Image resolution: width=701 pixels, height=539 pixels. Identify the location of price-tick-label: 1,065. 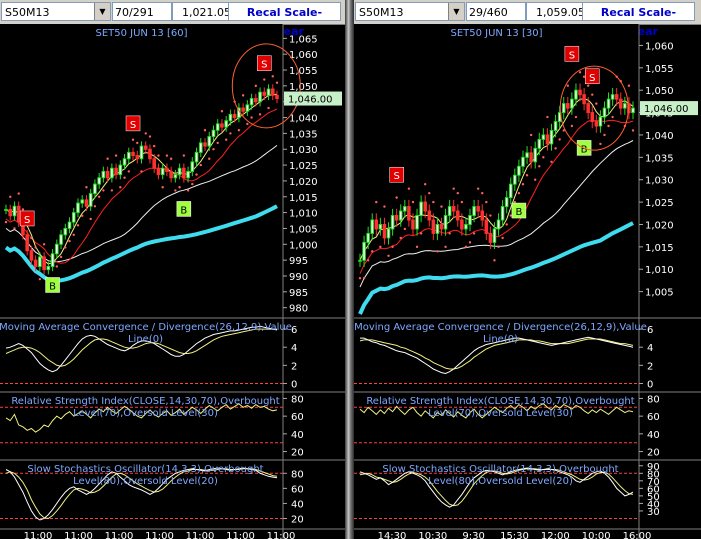
(303, 39).